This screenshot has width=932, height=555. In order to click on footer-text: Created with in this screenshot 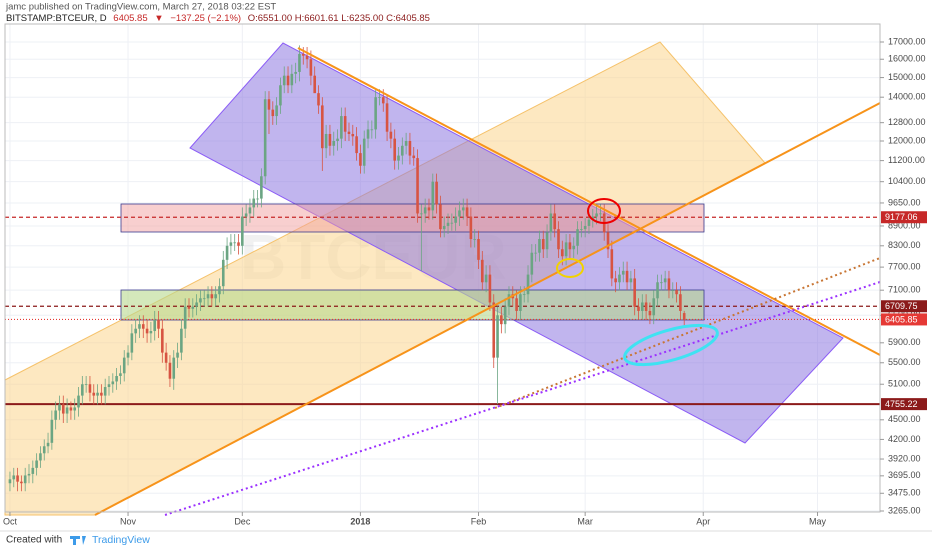, I will do `click(34, 540)`.